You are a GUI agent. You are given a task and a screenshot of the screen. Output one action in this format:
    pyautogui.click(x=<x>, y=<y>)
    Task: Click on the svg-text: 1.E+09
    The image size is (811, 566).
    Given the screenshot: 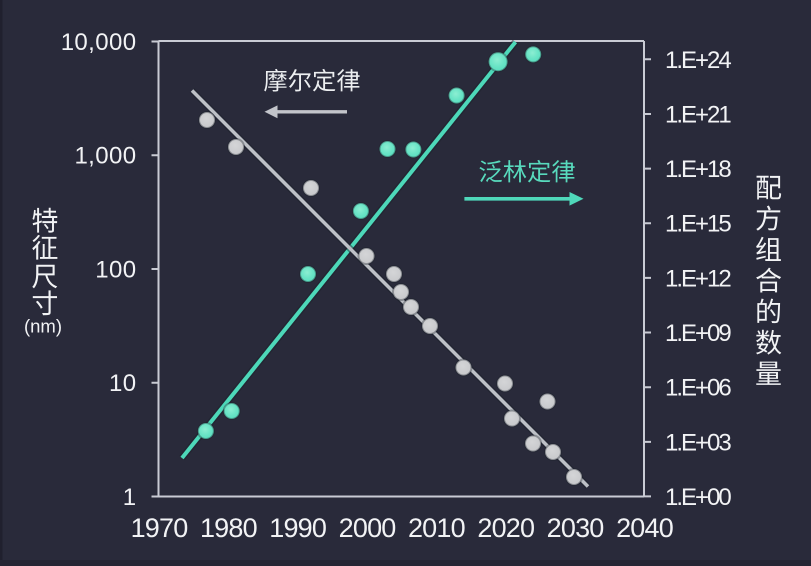 What is the action you would take?
    pyautogui.click(x=698, y=333)
    